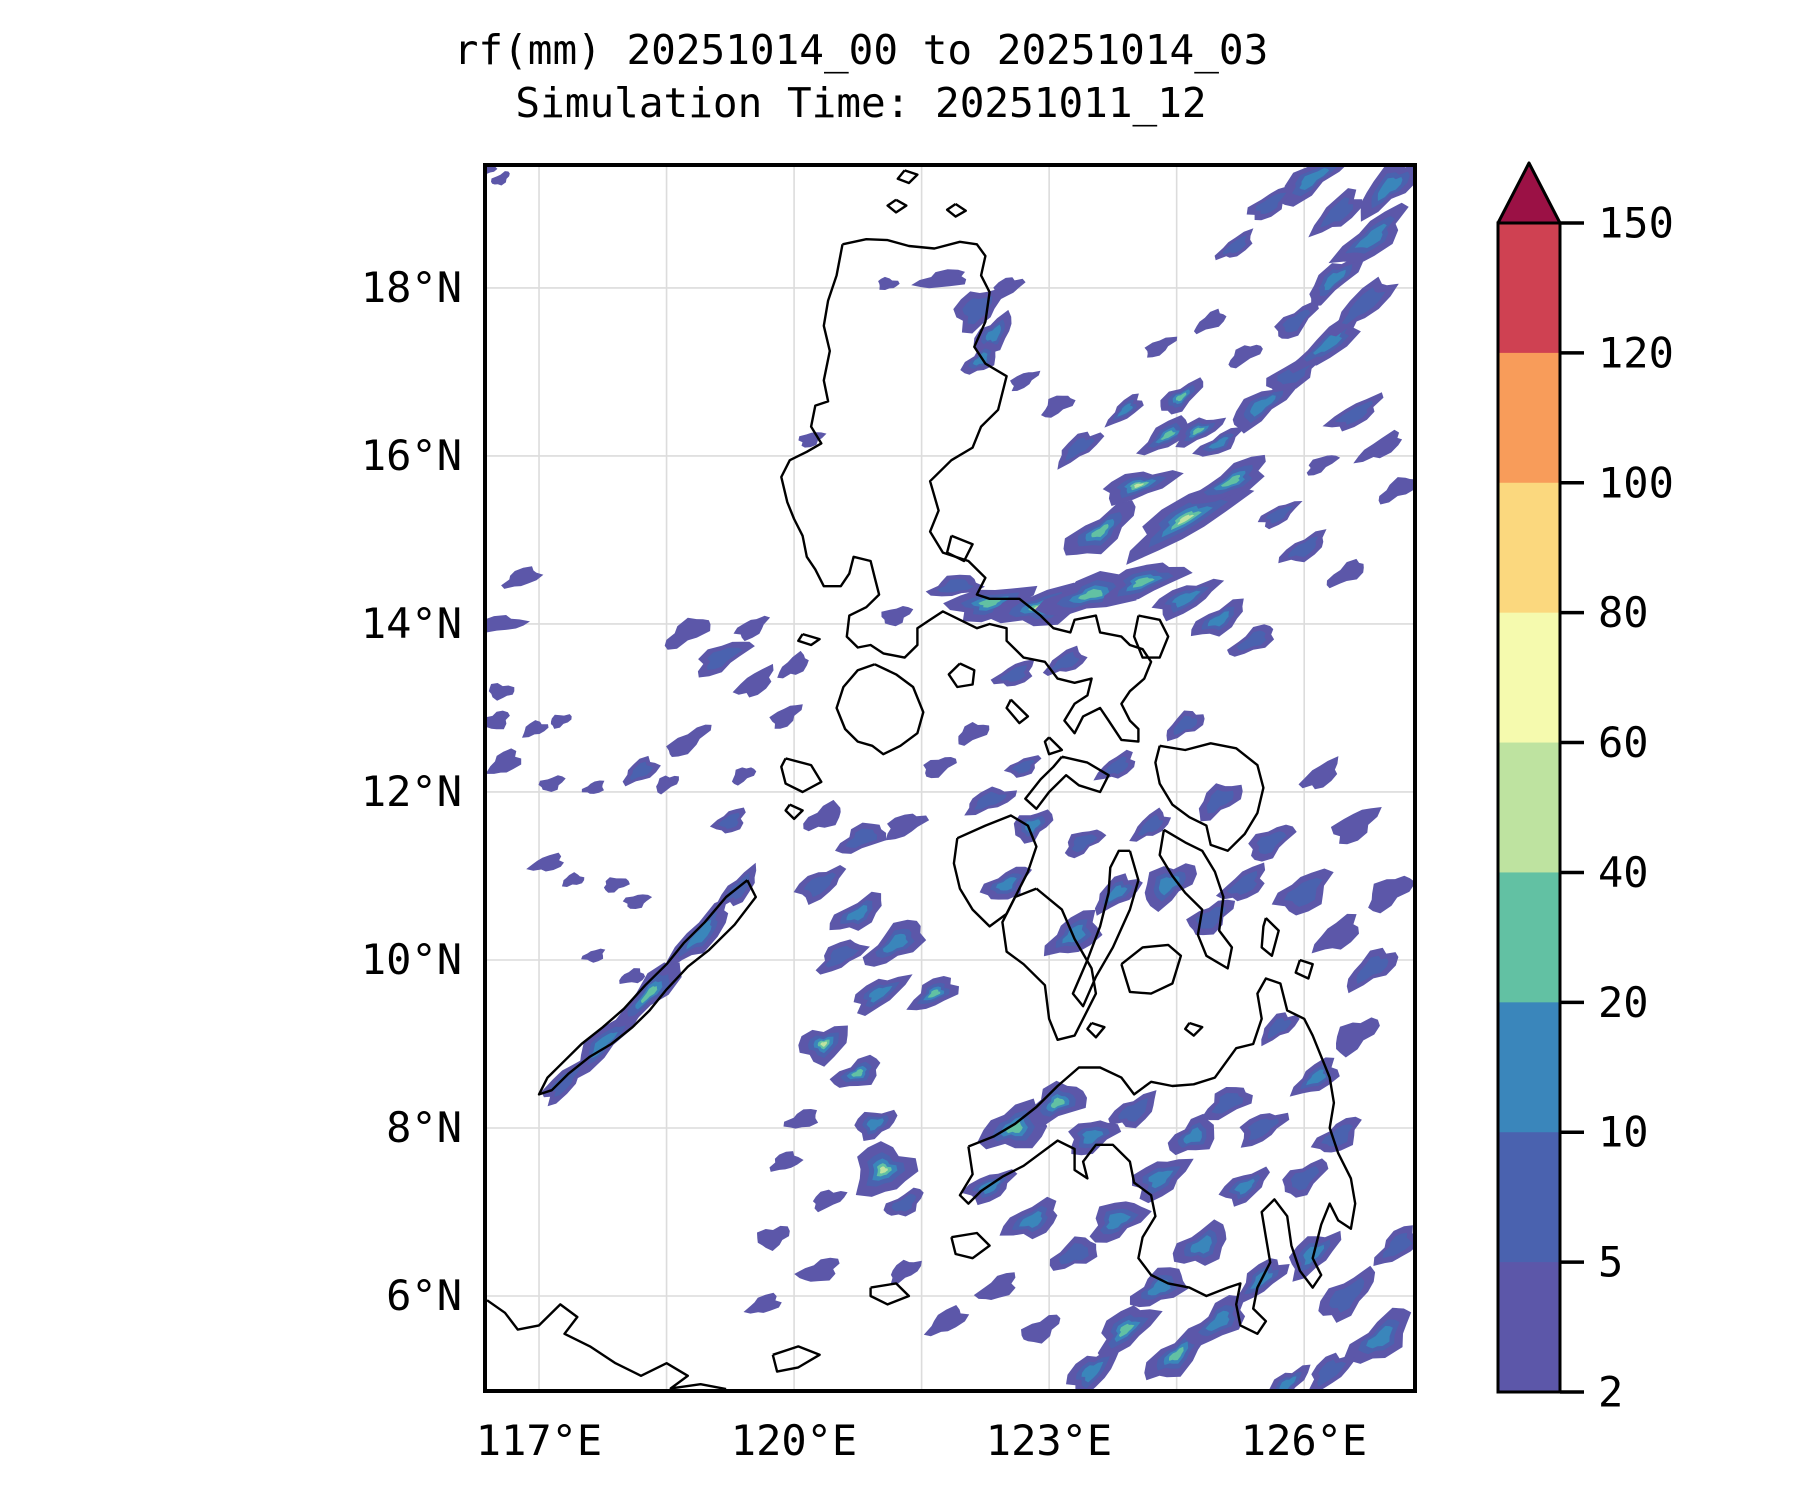 This screenshot has width=1800, height=1500. What do you see at coordinates (1636, 352) in the screenshot?
I see `colorbar-tick-label: 120` at bounding box center [1636, 352].